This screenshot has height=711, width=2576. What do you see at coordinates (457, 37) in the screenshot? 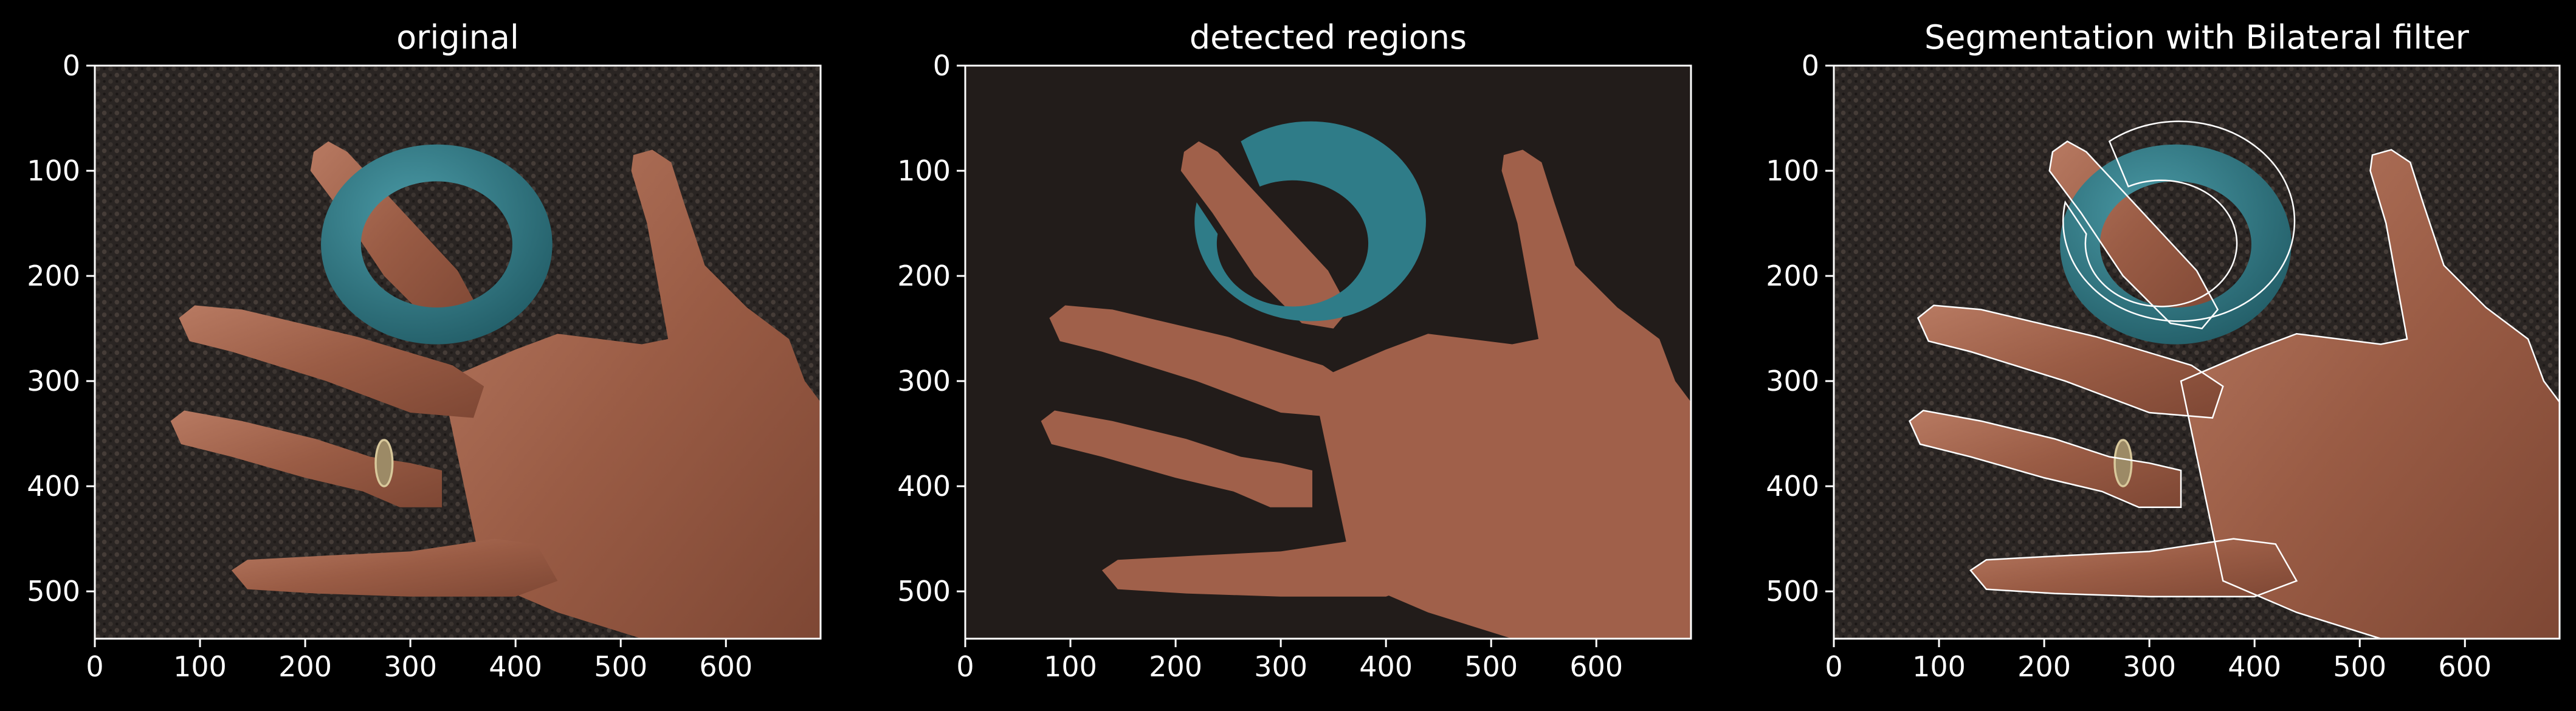
I see `panel-title: original` at bounding box center [457, 37].